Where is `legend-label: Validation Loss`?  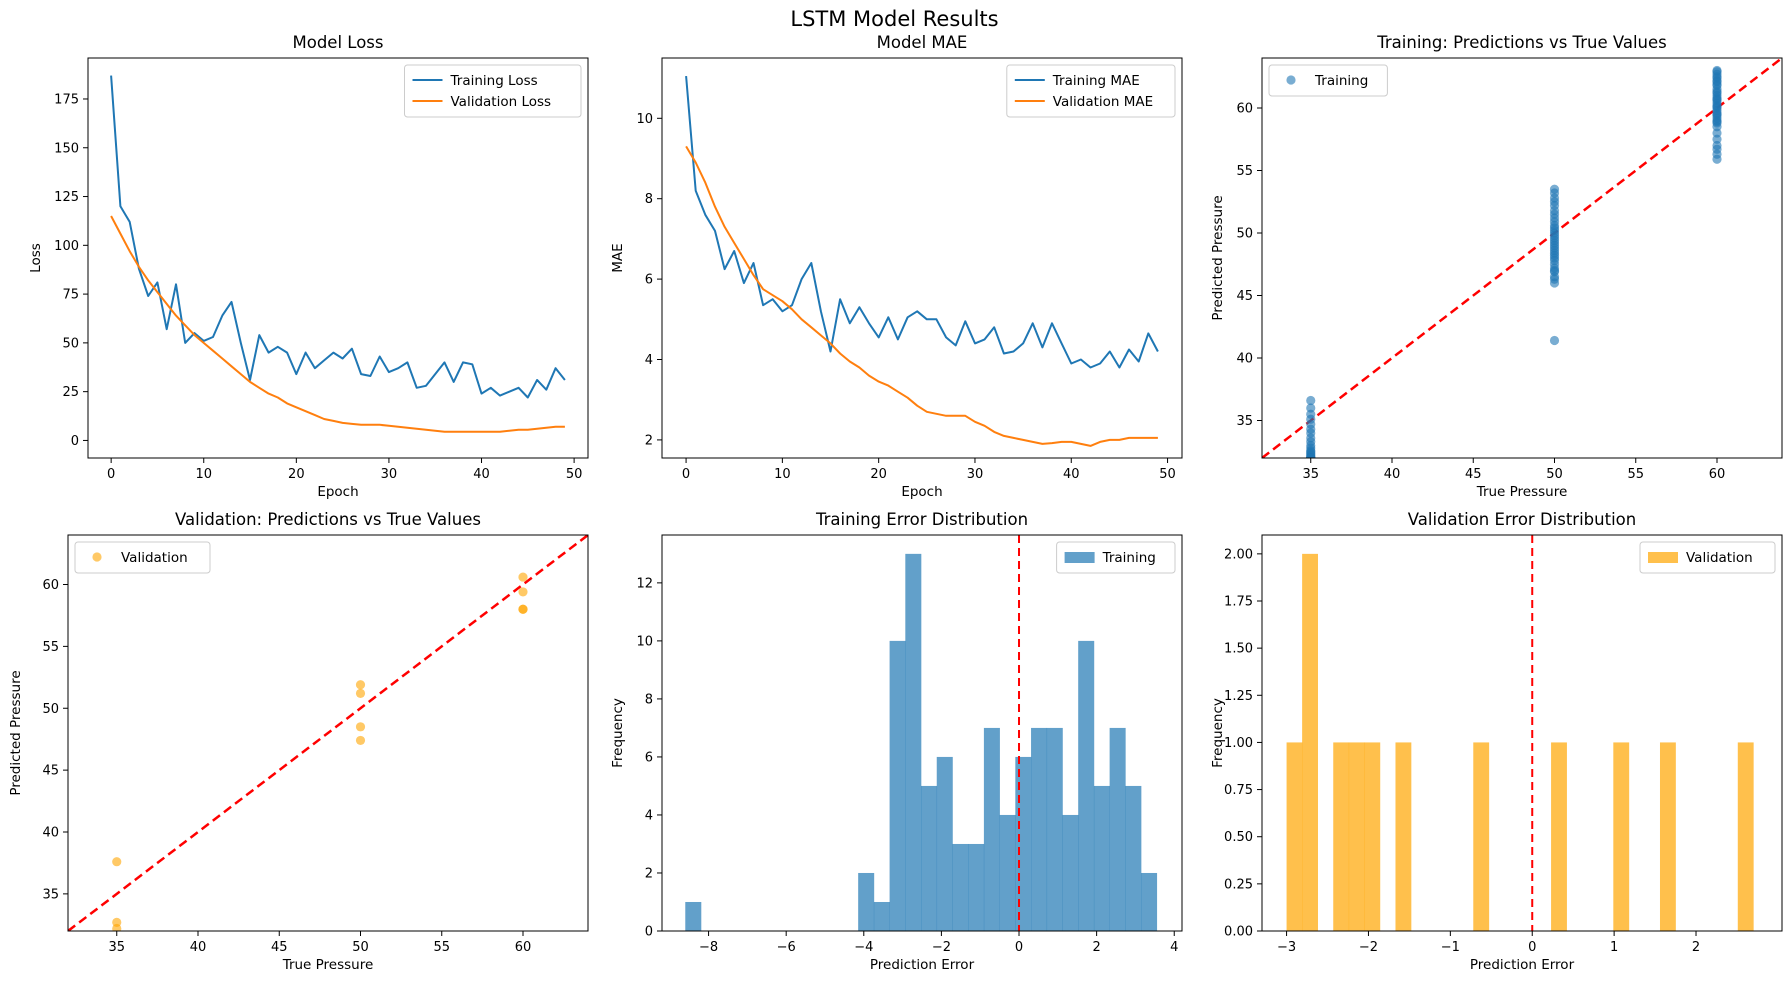 legend-label: Validation Loss is located at coordinates (501, 102).